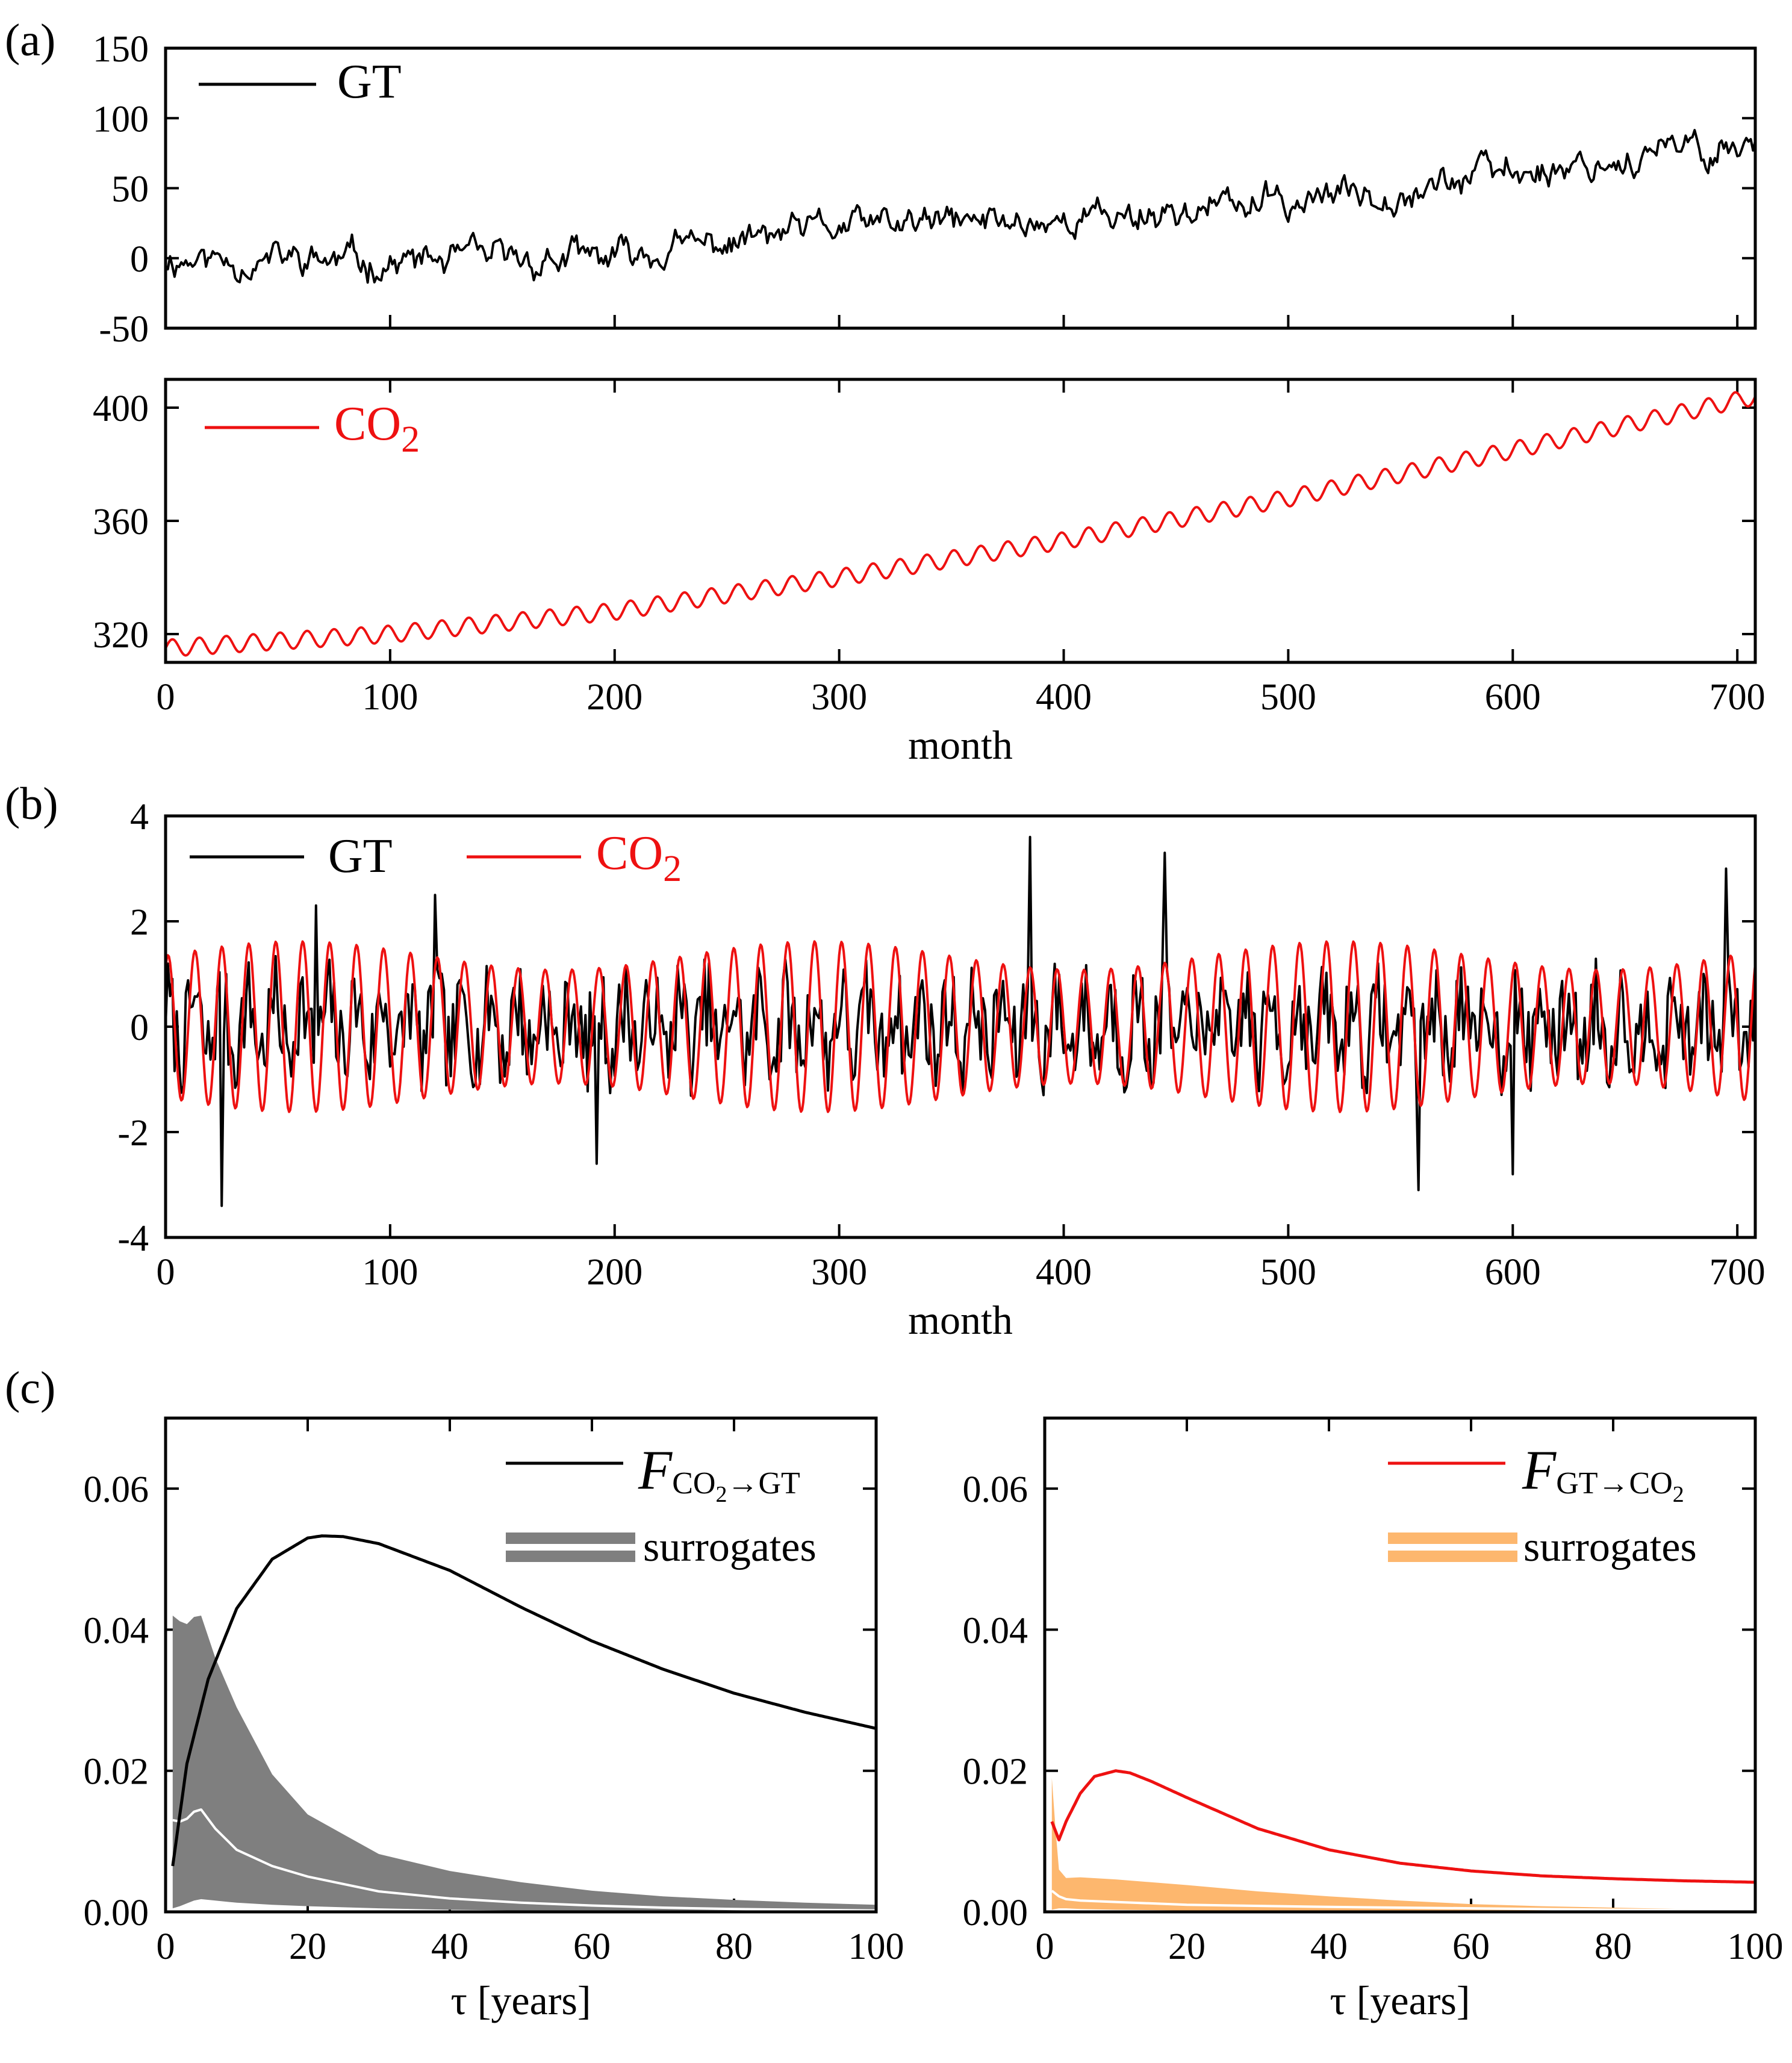  I want to click on y-tick-label: 360, so click(121, 522).